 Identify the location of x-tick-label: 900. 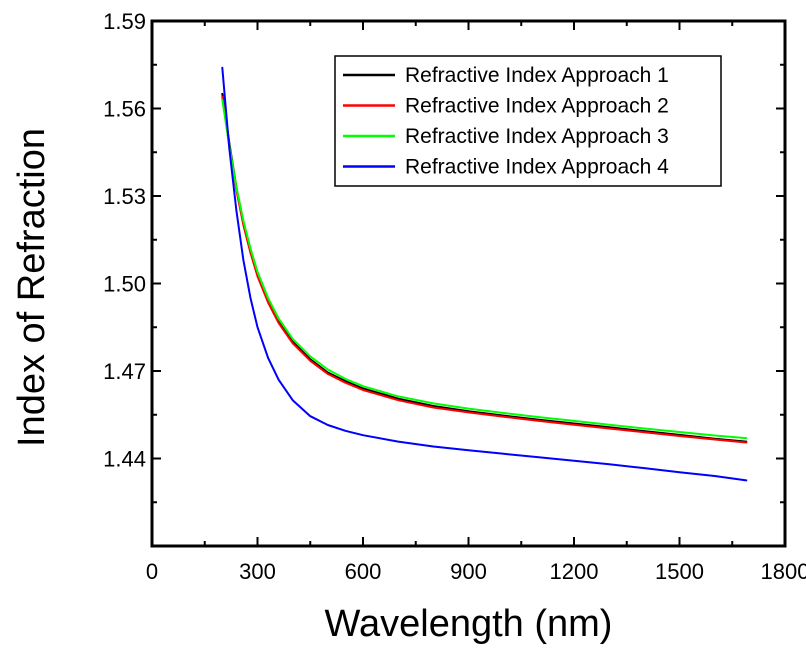
(468, 571).